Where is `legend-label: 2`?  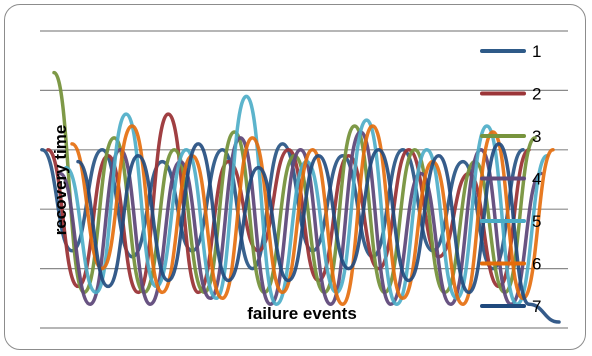 legend-label: 2 is located at coordinates (536, 94).